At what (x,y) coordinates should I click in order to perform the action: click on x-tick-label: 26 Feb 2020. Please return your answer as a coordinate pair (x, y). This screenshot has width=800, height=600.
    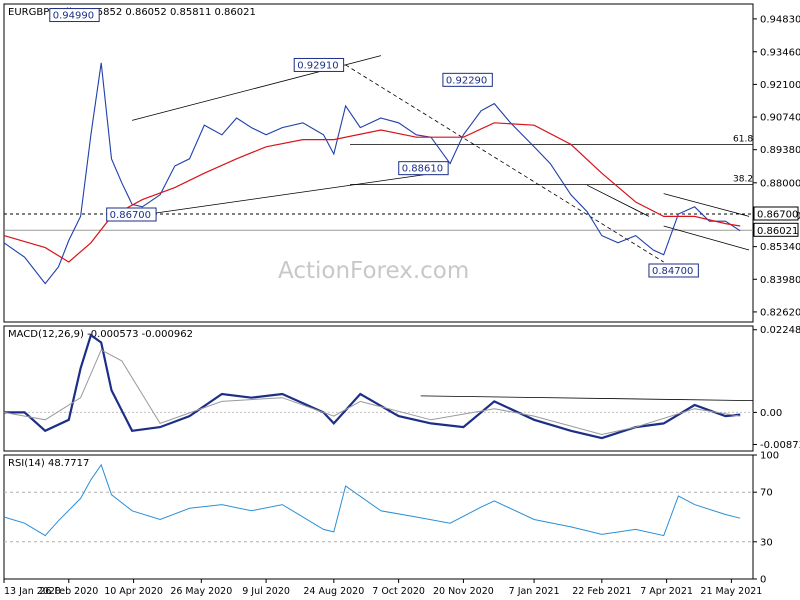
    Looking at the image, I should click on (68, 591).